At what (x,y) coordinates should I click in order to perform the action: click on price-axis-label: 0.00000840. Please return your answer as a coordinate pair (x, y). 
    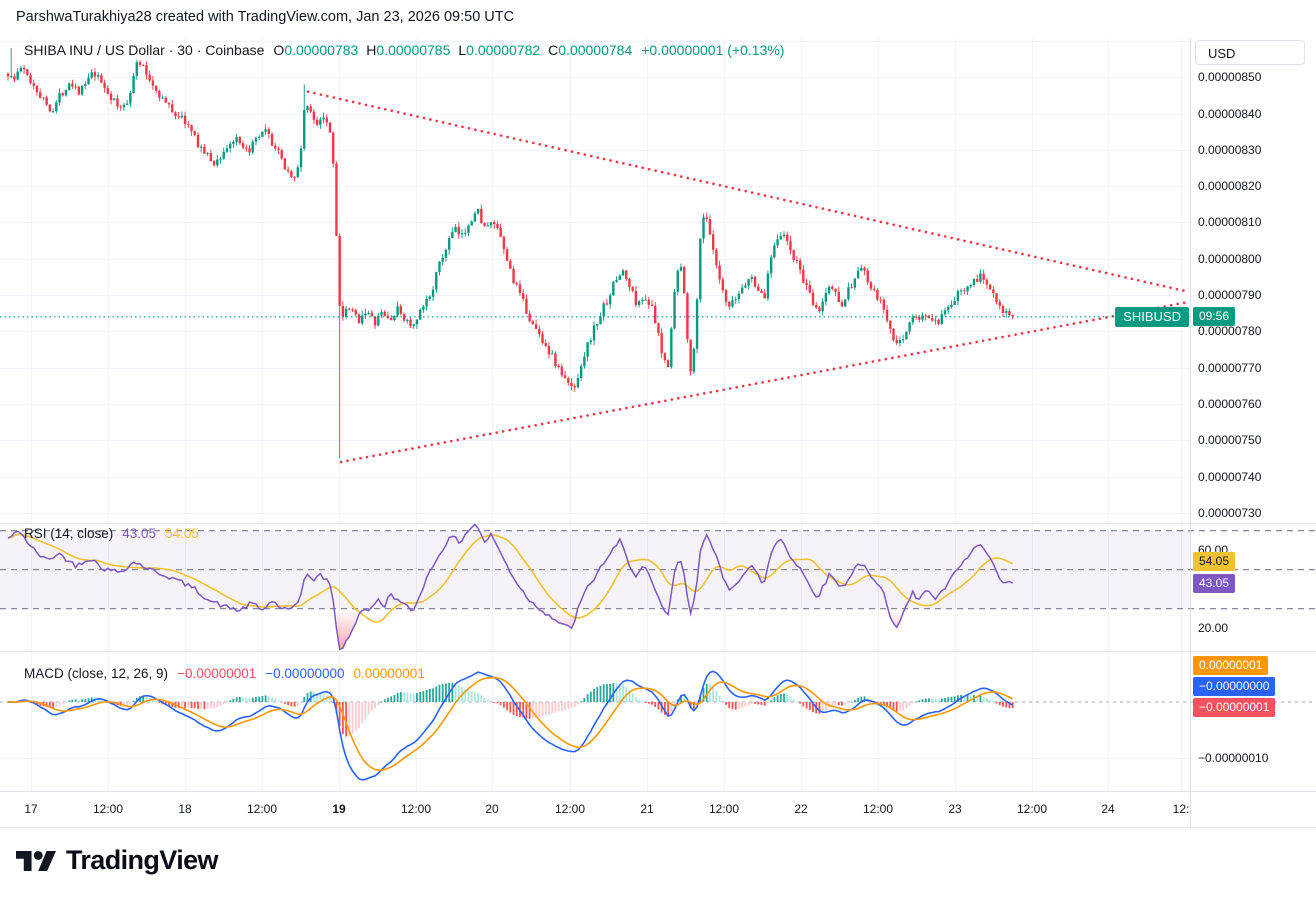
    Looking at the image, I should click on (1230, 113).